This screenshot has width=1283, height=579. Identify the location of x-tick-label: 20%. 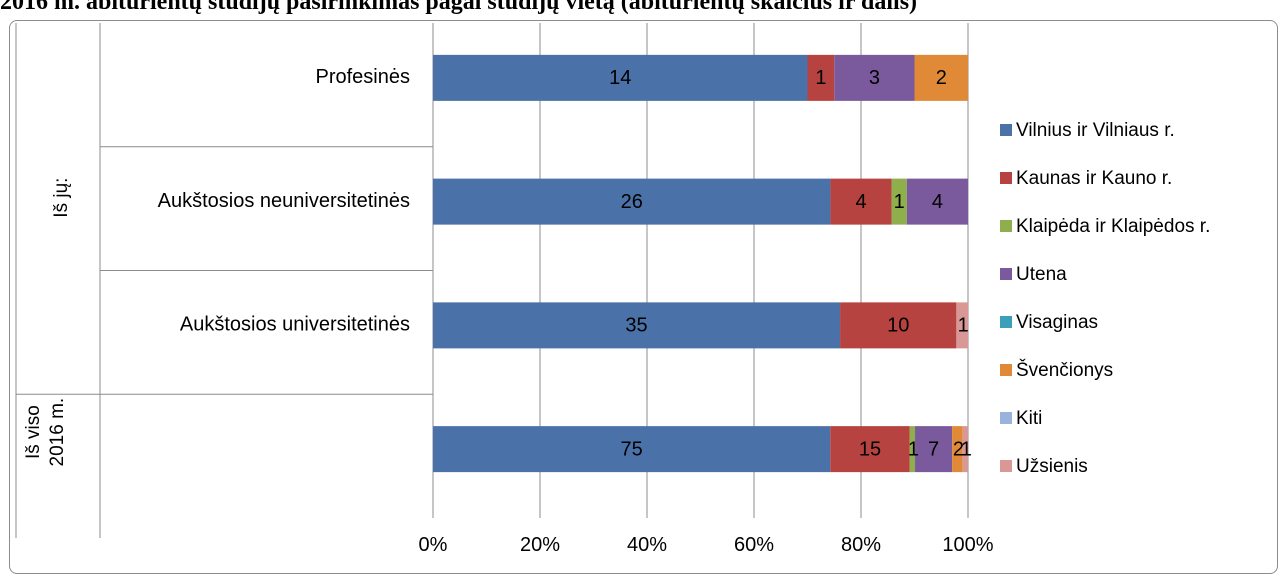
(540, 545).